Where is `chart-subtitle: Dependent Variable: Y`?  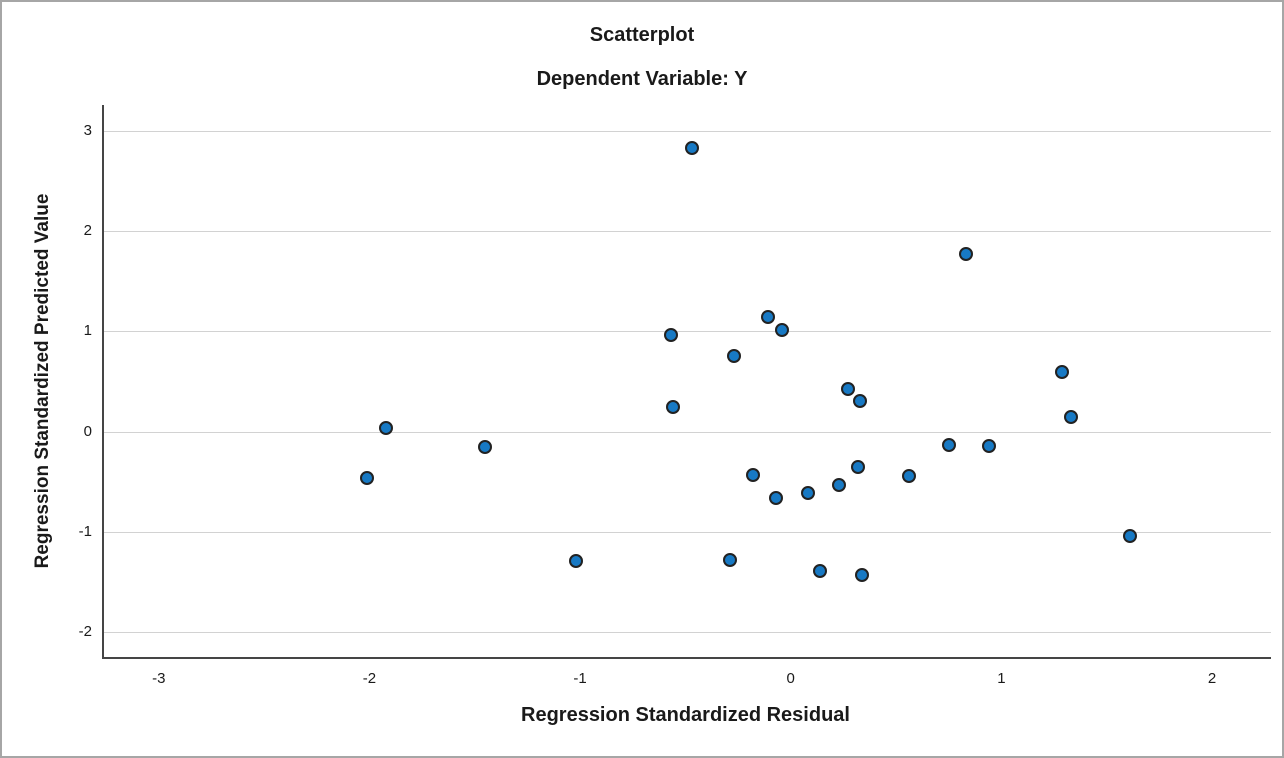 chart-subtitle: Dependent Variable: Y is located at coordinates (642, 79).